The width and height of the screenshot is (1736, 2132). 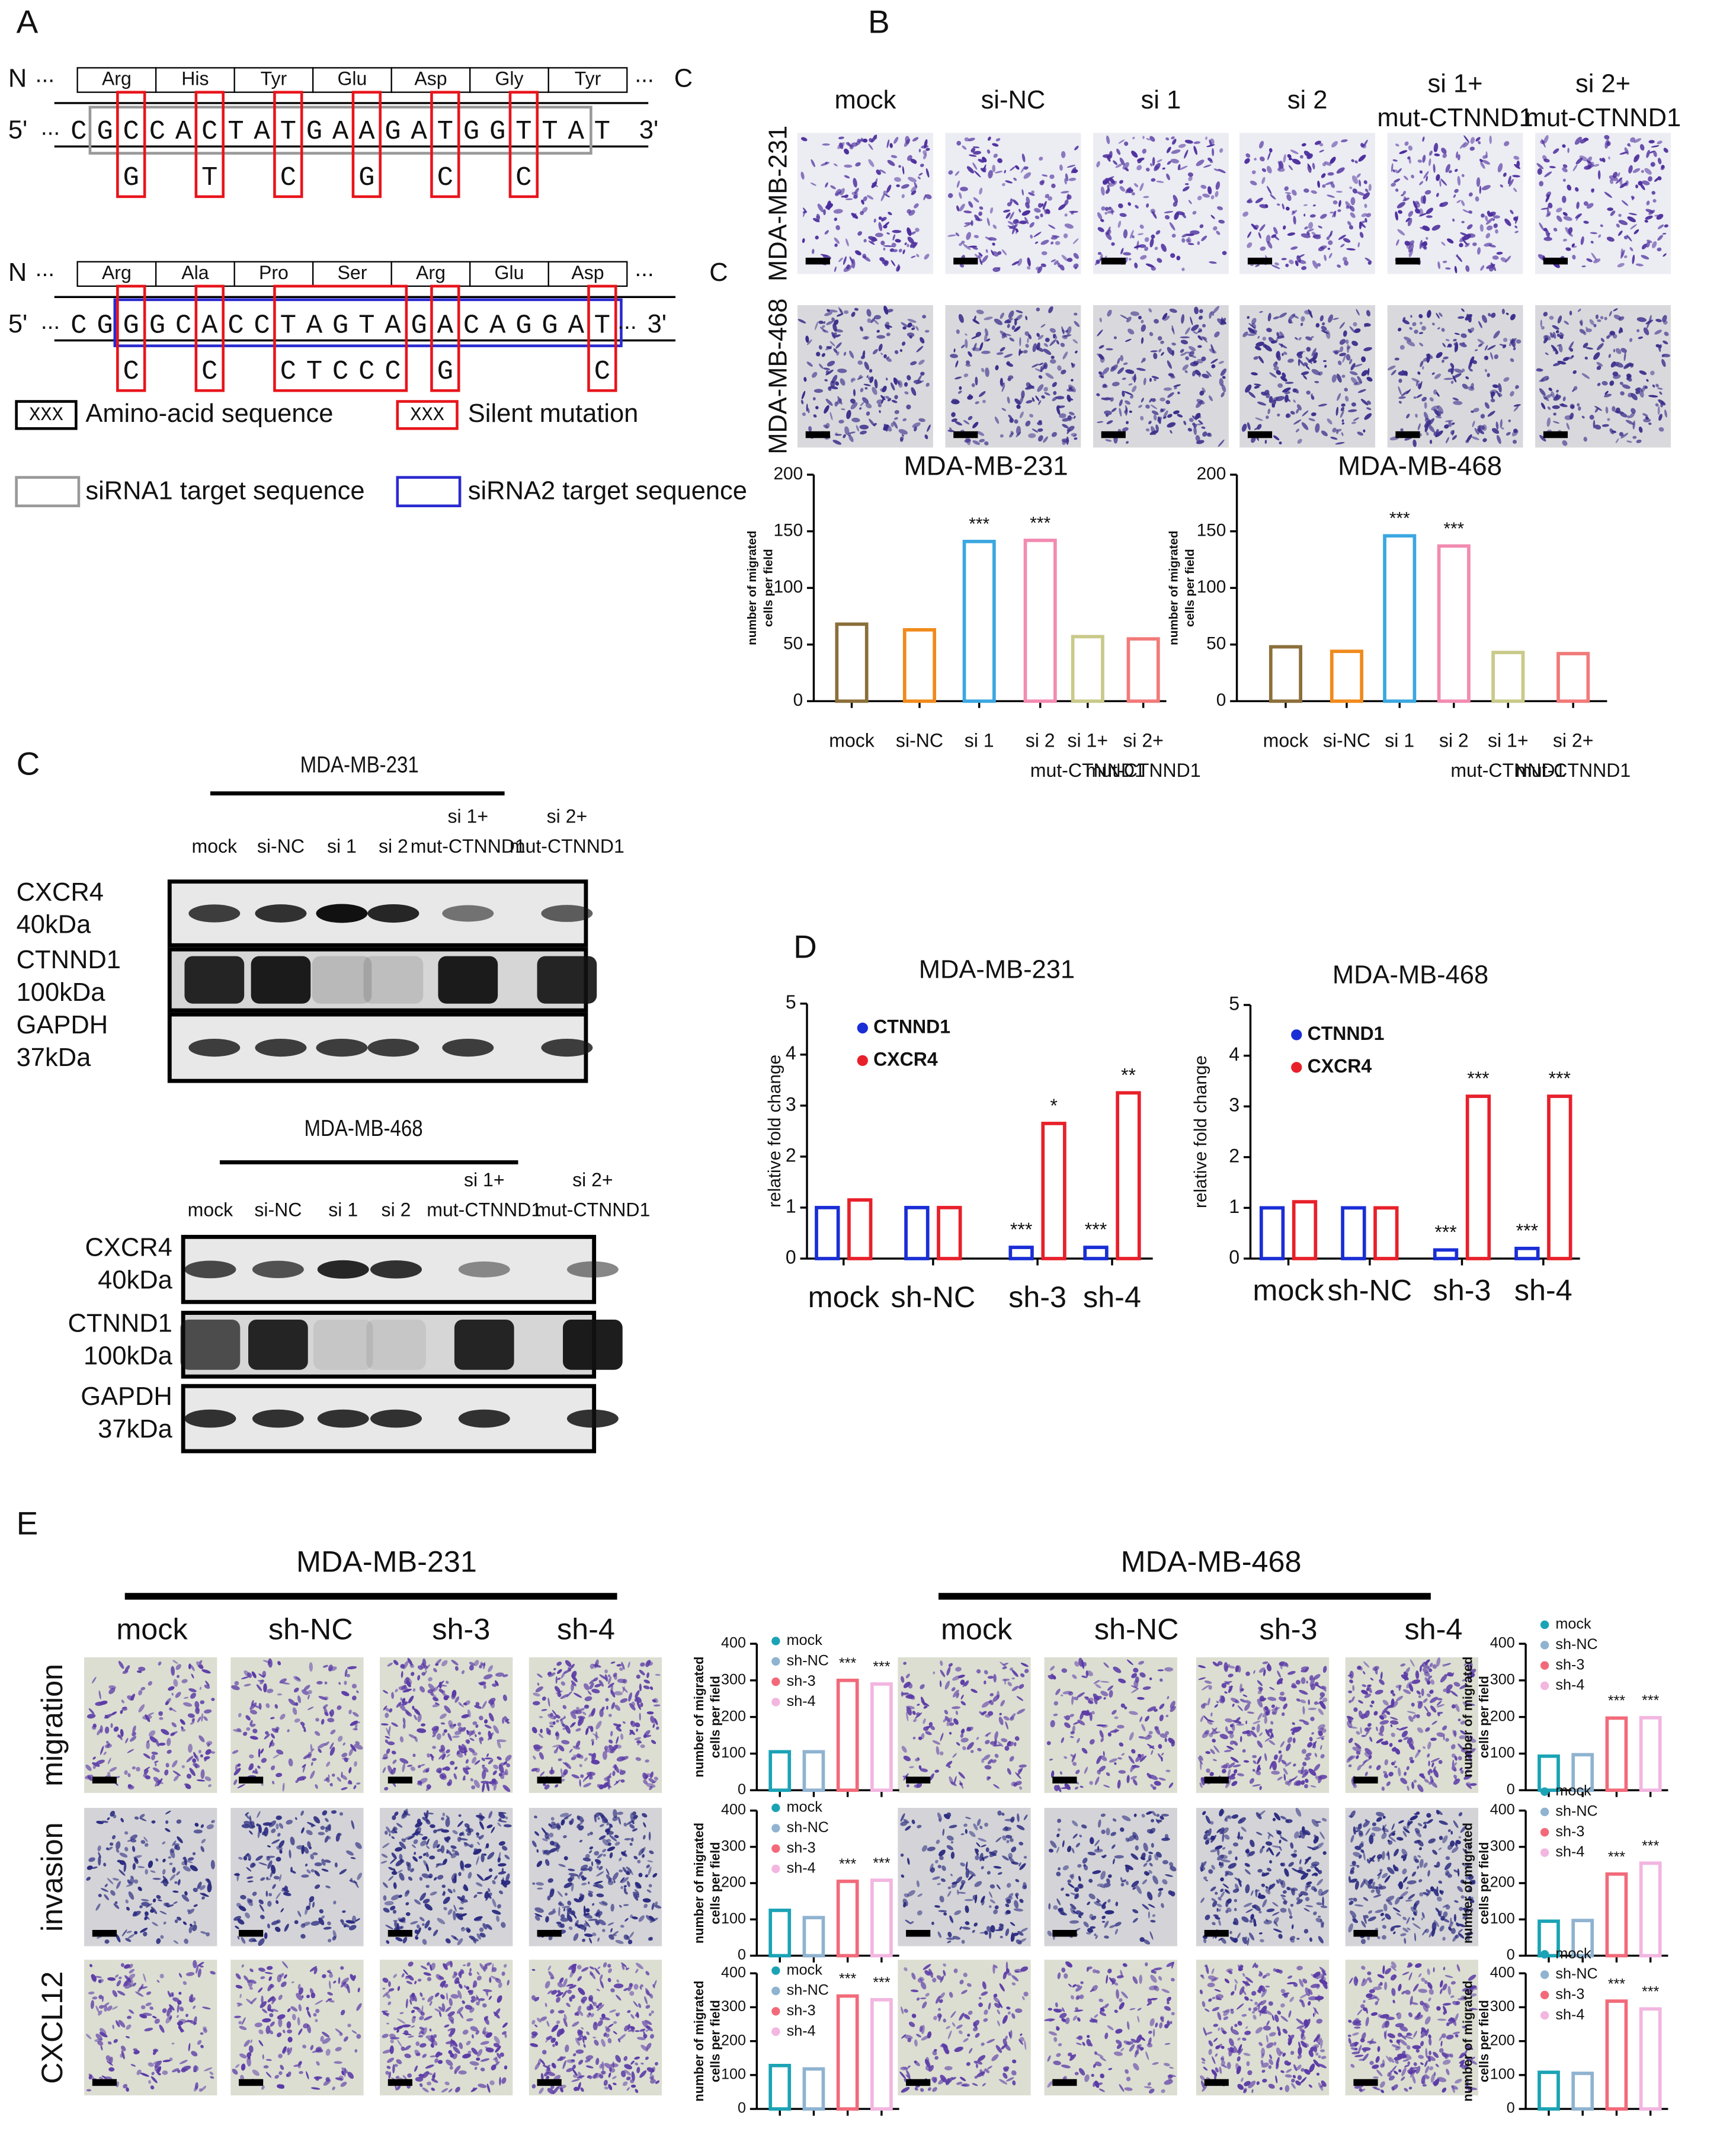 I want to click on c-terminus: C, so click(x=683, y=79).